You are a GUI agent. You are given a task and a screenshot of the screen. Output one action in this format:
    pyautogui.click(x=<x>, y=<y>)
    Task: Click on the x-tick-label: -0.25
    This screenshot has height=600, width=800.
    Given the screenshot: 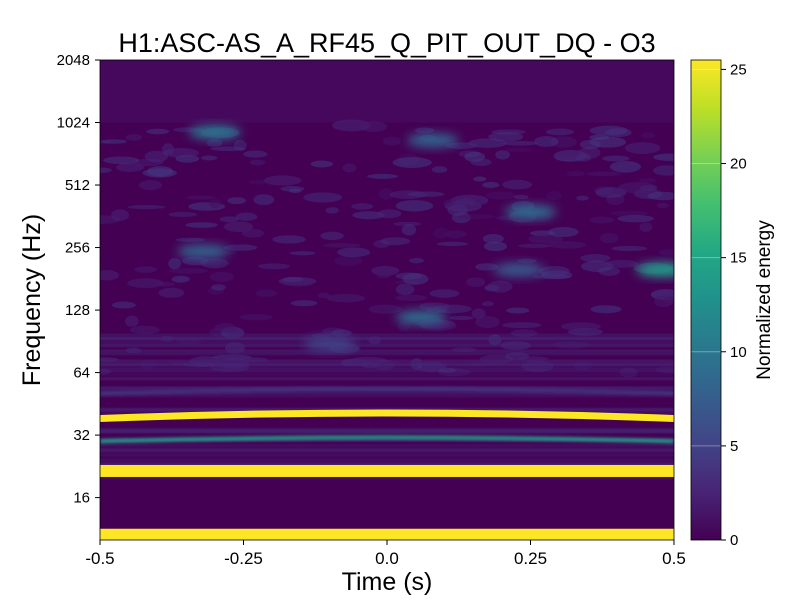 What is the action you would take?
    pyautogui.click(x=243, y=558)
    